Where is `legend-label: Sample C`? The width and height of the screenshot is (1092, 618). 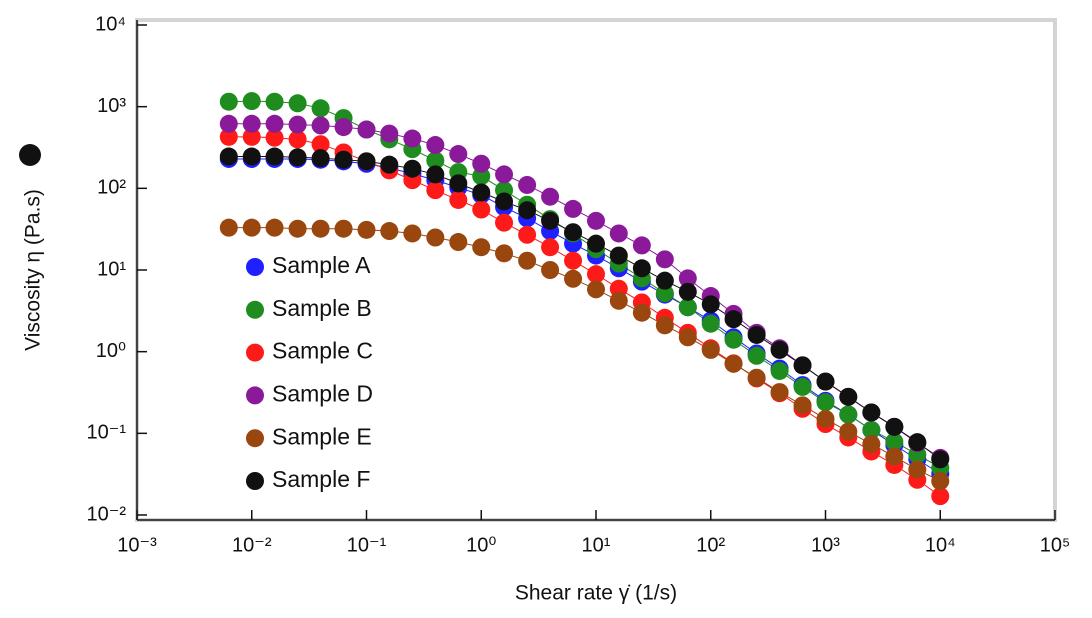 legend-label: Sample C is located at coordinates (322, 351).